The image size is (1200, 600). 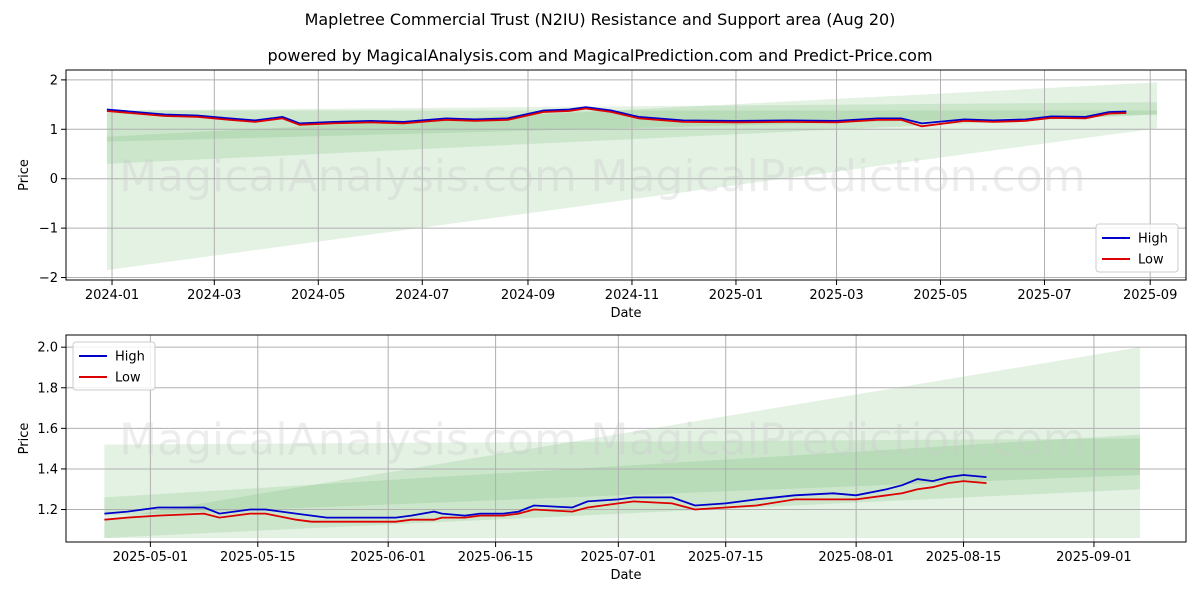 I want to click on x-tick-label: 2024-03, so click(x=214, y=295).